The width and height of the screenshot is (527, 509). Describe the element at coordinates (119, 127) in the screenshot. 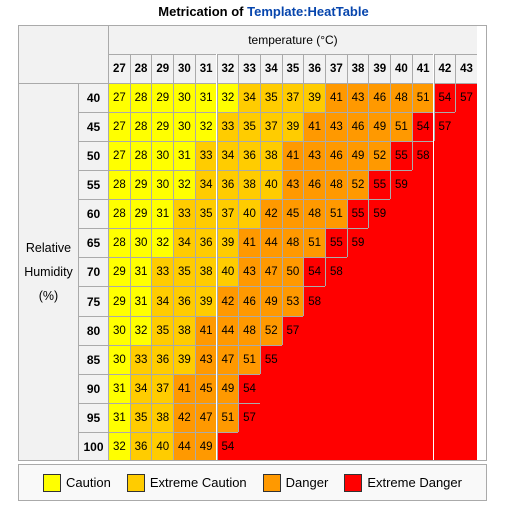

I see `heat-cell: 27` at that location.